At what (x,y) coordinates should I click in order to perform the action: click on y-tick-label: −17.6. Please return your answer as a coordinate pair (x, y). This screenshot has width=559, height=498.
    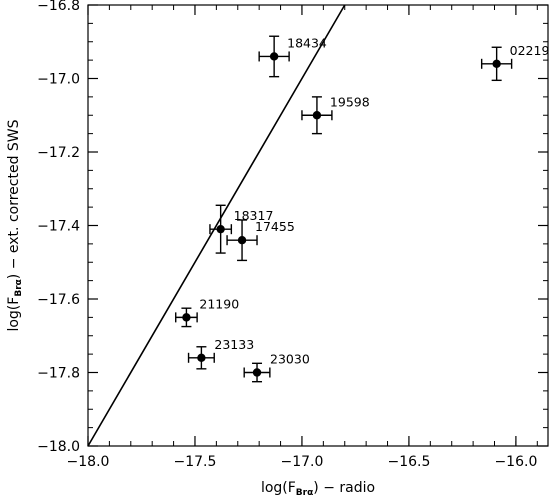
    Looking at the image, I should click on (58, 300).